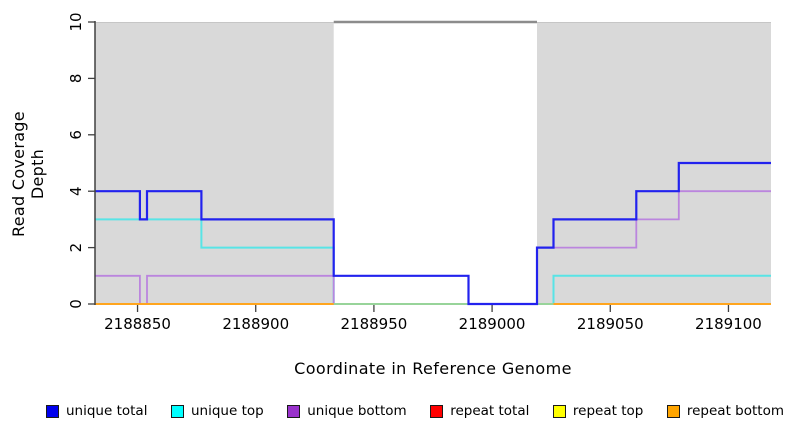  What do you see at coordinates (492, 324) in the screenshot?
I see `x-tick-label: 2189000` at bounding box center [492, 324].